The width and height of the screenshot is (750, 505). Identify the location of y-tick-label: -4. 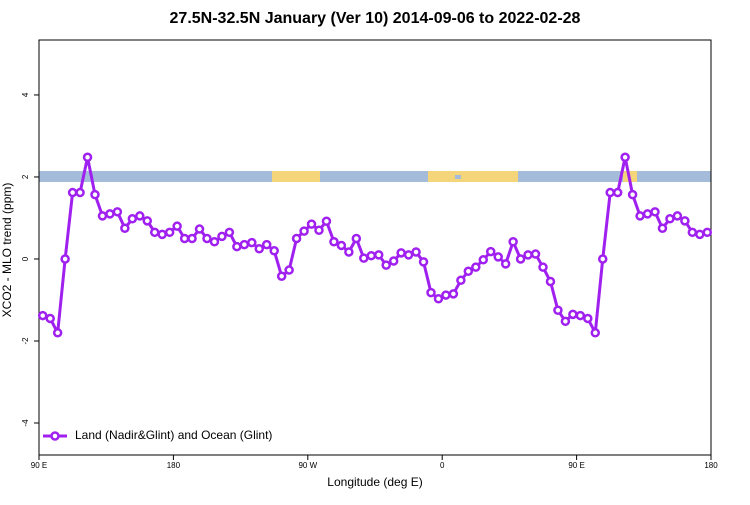
(25, 423).